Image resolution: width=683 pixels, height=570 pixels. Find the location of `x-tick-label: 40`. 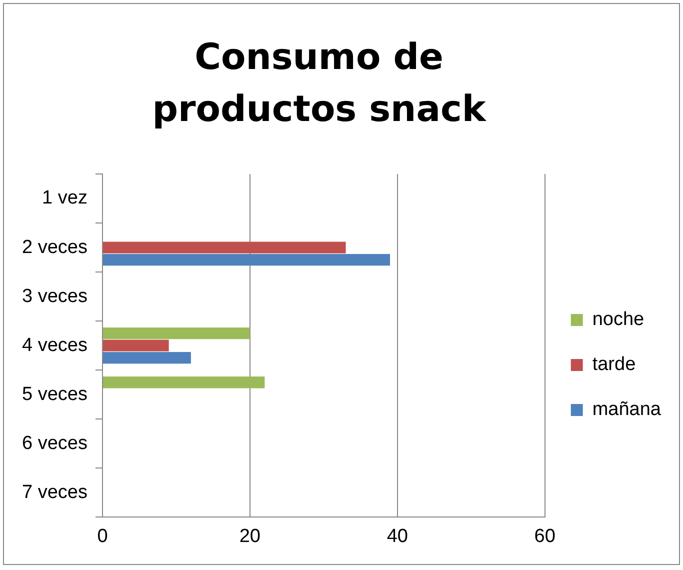

x-tick-label: 40 is located at coordinates (397, 536).